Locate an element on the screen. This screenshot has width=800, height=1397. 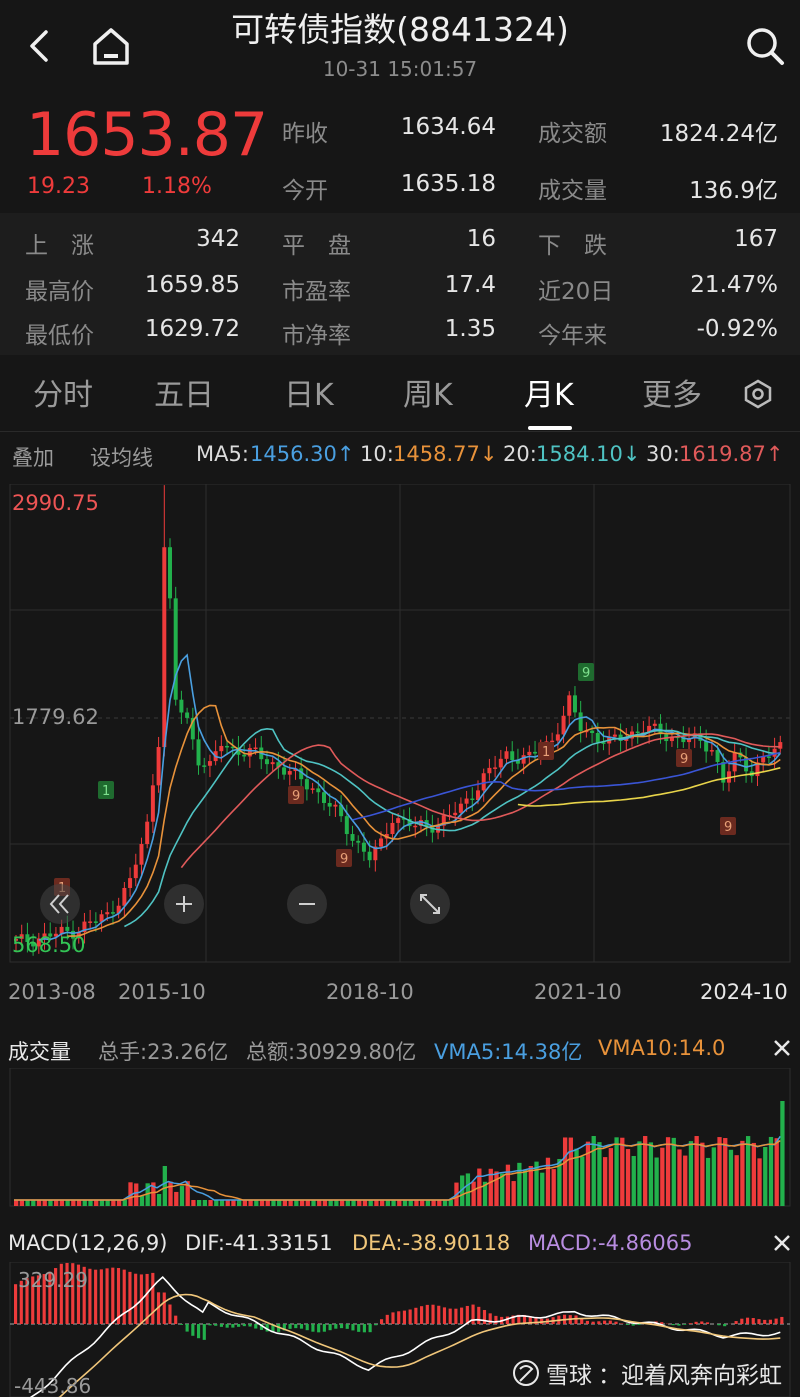
zoom-out-button is located at coordinates (307, 904).